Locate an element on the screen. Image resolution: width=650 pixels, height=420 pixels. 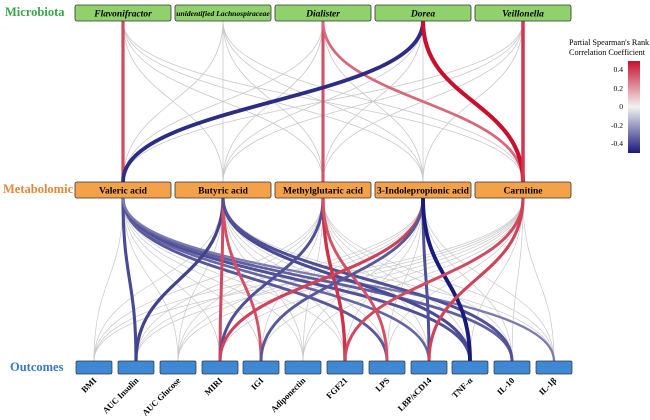
metabolite-node: Carnitine is located at coordinates (523, 190).